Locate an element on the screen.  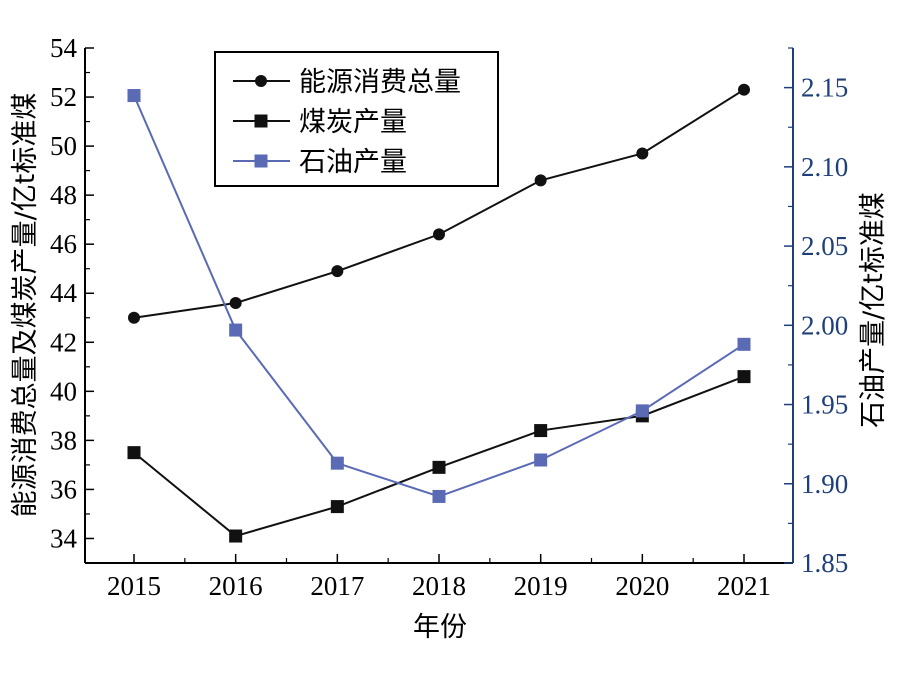
y-axis-title-left: 能源消费总量及煤炭产量/亿t标准煤 is located at coordinates (25, 305).